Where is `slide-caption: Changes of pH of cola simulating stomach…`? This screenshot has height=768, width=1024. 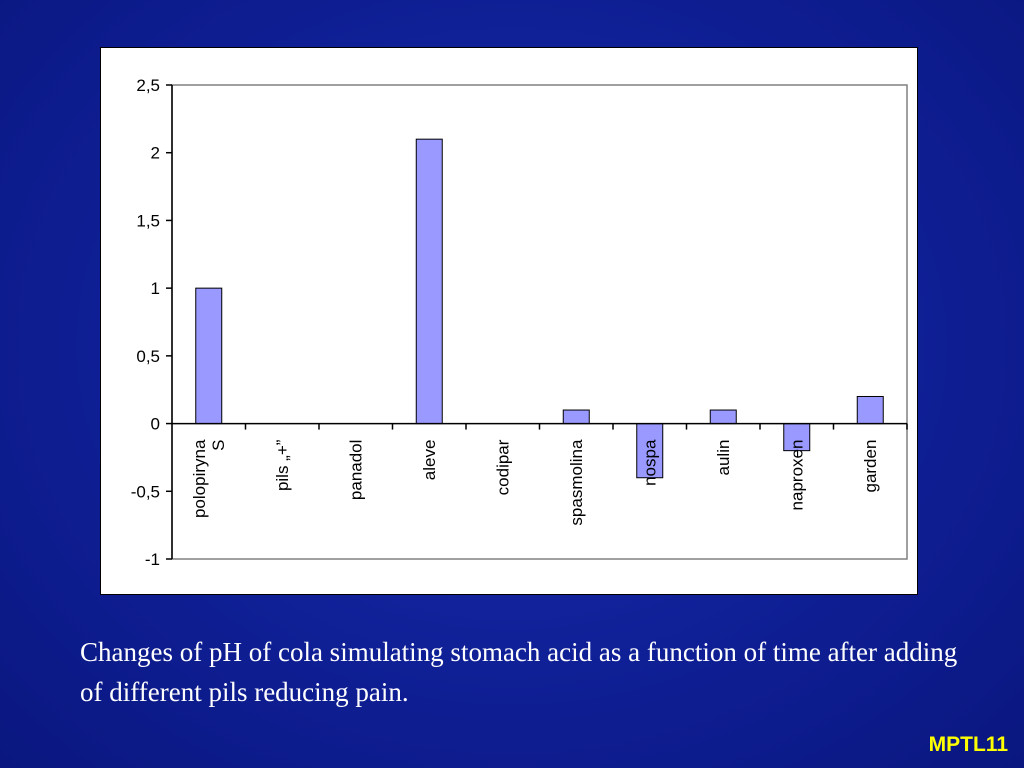 slide-caption: Changes of pH of cola simulating stomach… is located at coordinates (519, 672).